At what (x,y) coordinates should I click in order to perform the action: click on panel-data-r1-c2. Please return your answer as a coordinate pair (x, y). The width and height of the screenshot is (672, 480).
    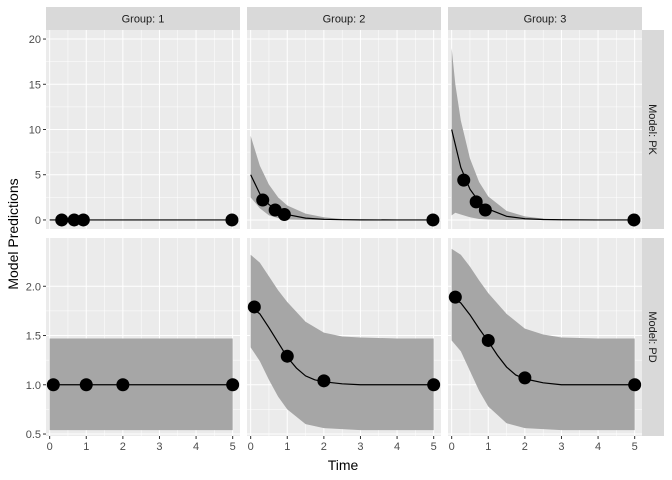
    Looking at the image, I should click on (545, 339).